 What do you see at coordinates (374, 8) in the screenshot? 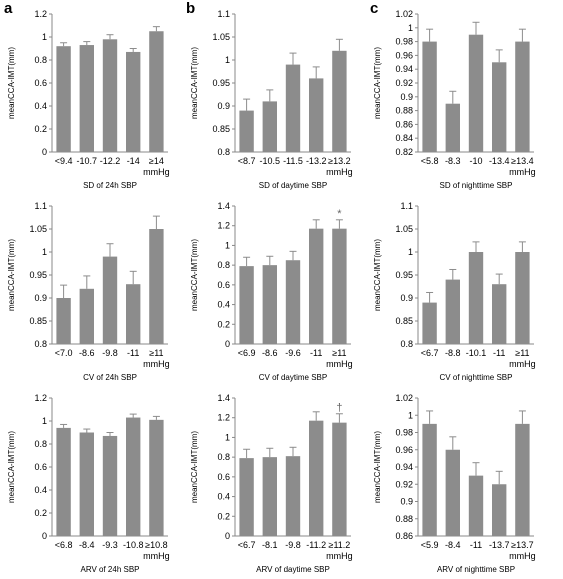
I see `panel-letter-c: c` at bounding box center [374, 8].